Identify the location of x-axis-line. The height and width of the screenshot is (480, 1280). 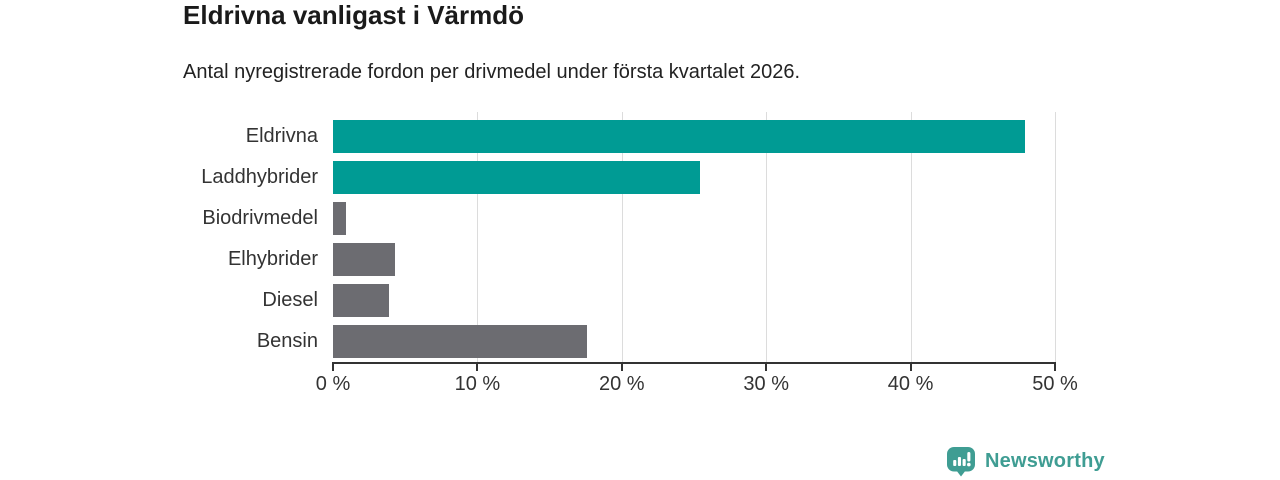
(694, 363).